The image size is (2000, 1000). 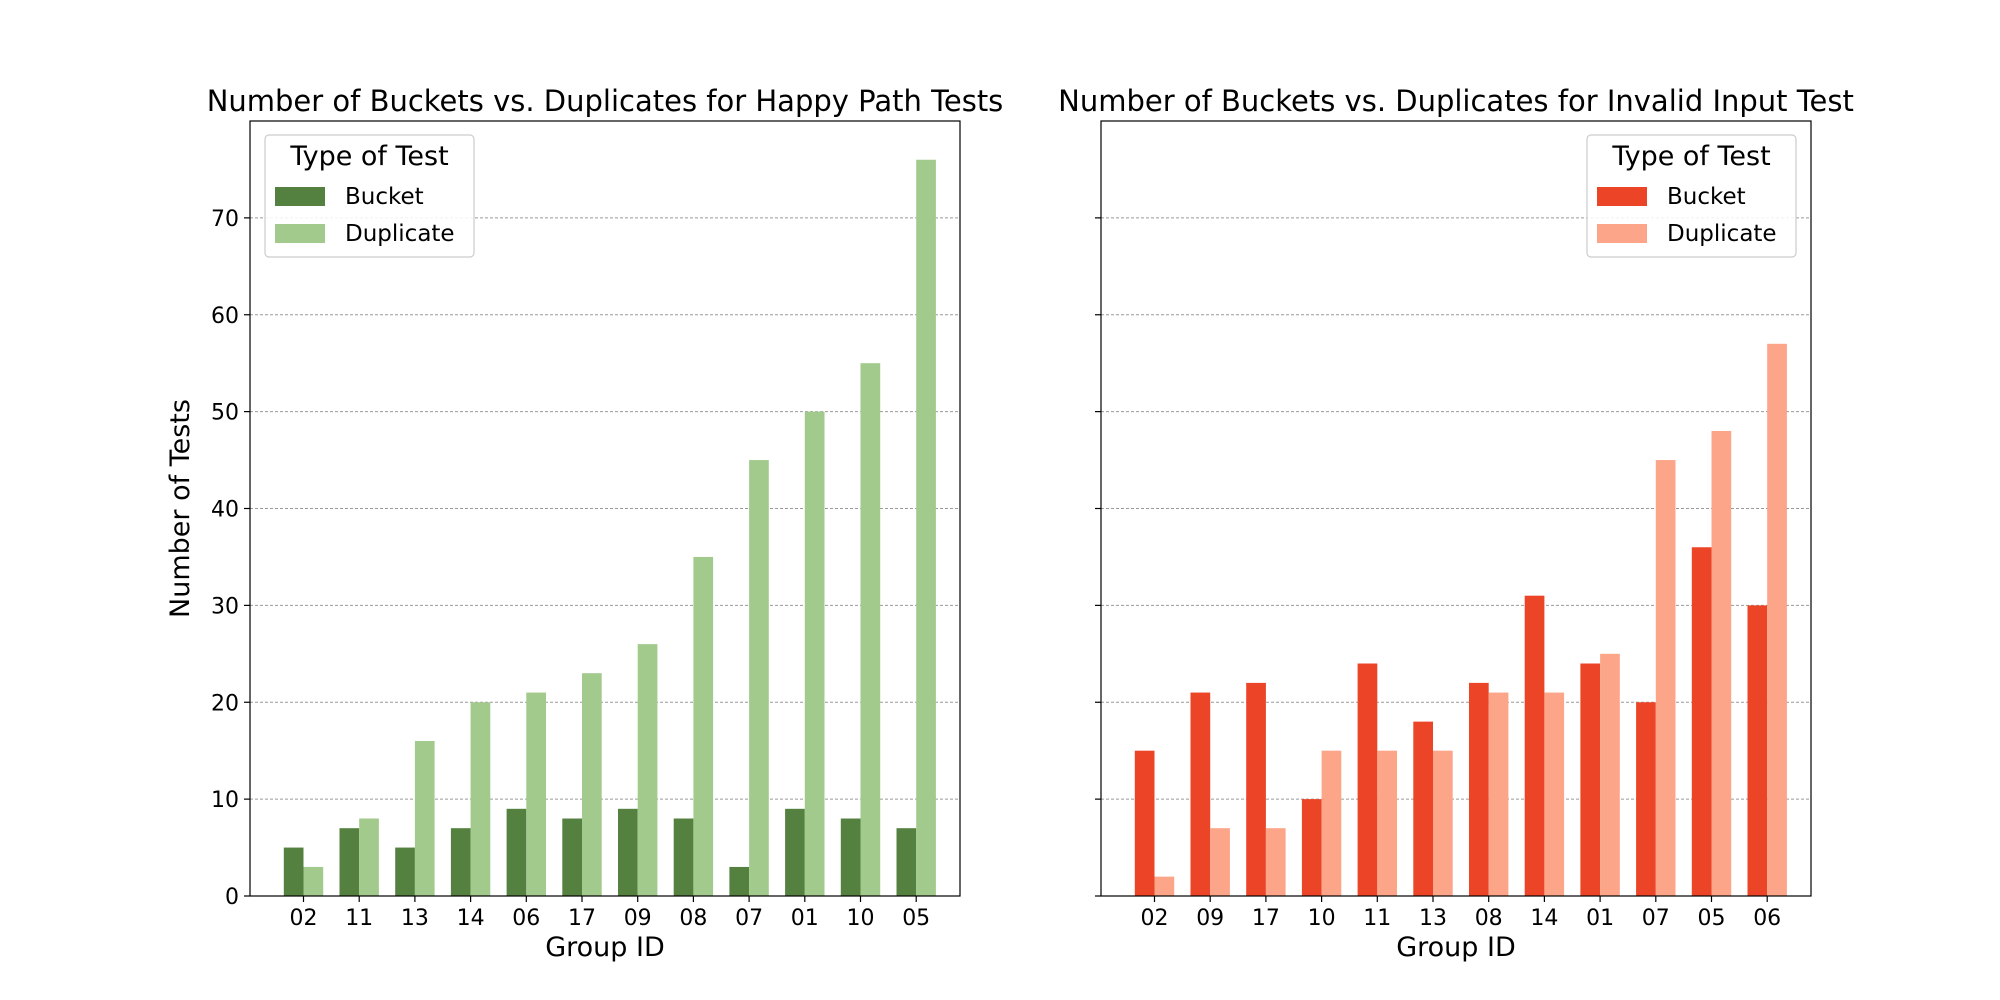 I want to click on y-tick-label: 60, so click(x=225, y=316).